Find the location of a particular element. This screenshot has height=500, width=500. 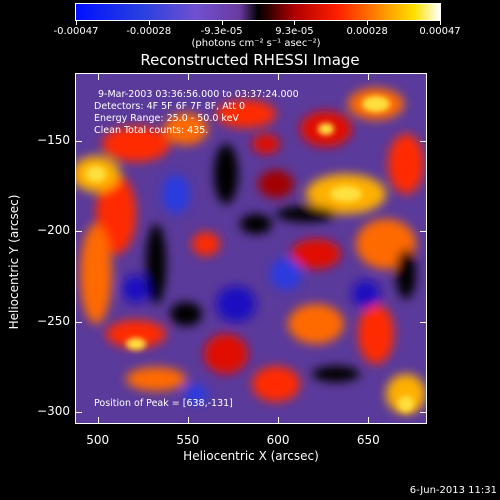

colorbar-tick-label: -9.3e-05 is located at coordinates (221, 31).